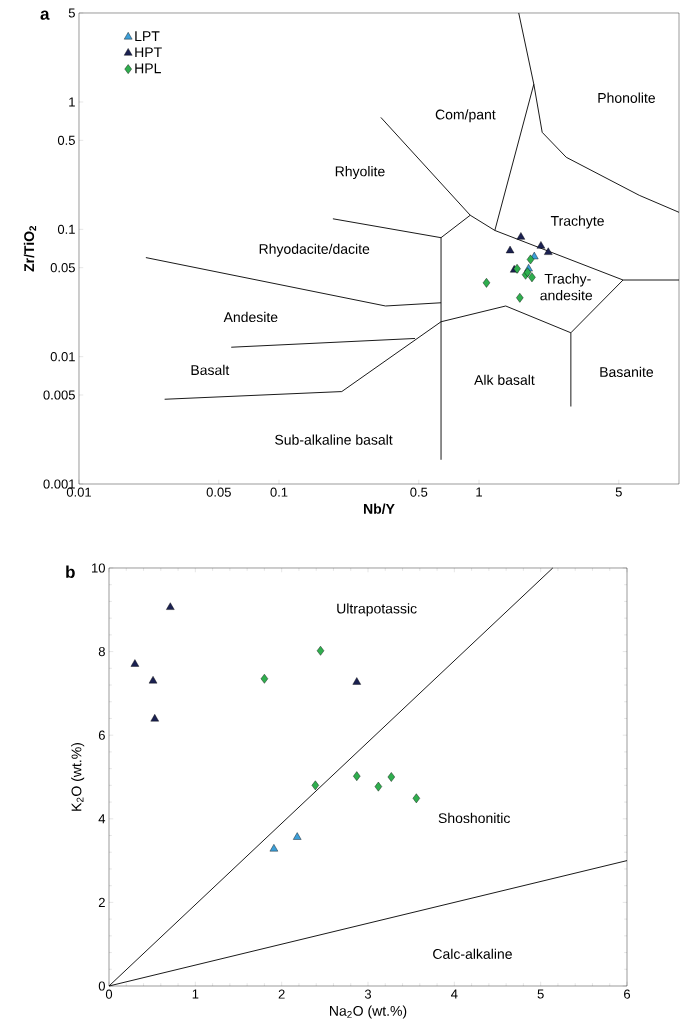 This screenshot has height=1035, width=685. Describe the element at coordinates (281, 994) in the screenshot. I see `x-tick-label: 2` at that location.